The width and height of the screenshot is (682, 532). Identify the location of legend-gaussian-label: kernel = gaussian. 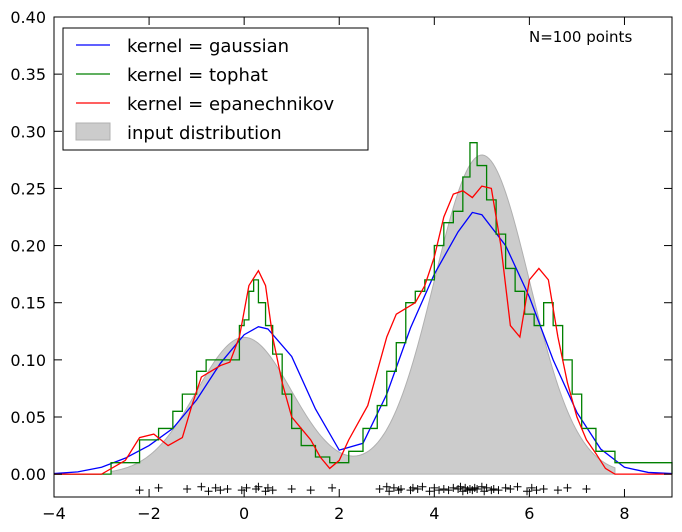
(208, 46).